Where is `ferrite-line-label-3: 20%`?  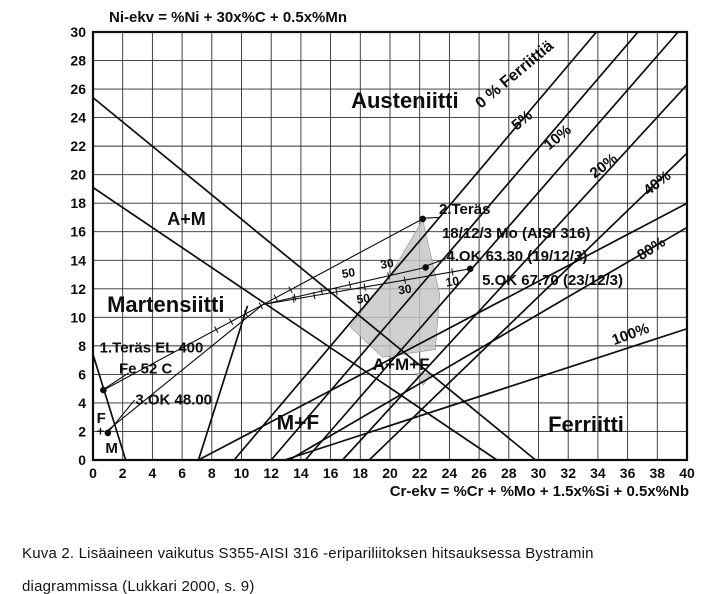
ferrite-line-label-3: 20% is located at coordinates (604, 166).